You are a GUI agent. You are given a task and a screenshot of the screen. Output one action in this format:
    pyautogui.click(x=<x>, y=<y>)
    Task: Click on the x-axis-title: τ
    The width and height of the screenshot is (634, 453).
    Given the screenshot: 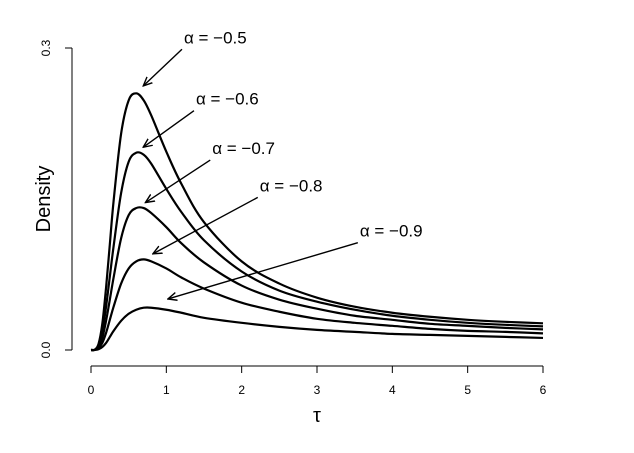 What is the action you would take?
    pyautogui.click(x=317, y=416)
    